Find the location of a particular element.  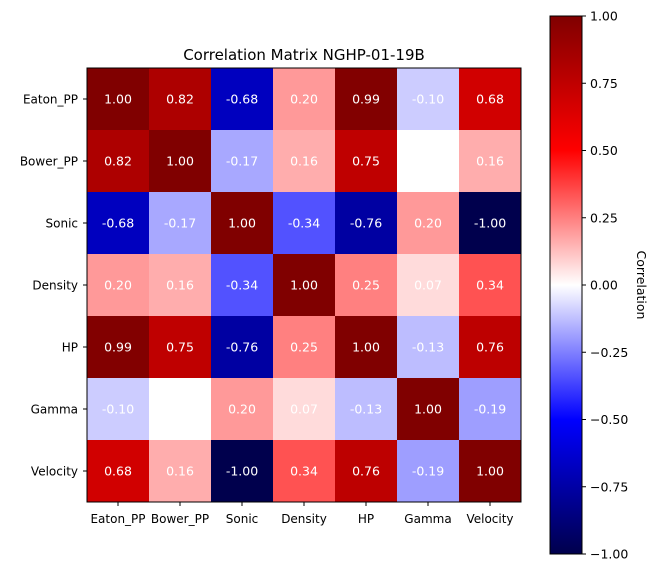

colorbar-tick-label: 0.00 is located at coordinates (604, 285).